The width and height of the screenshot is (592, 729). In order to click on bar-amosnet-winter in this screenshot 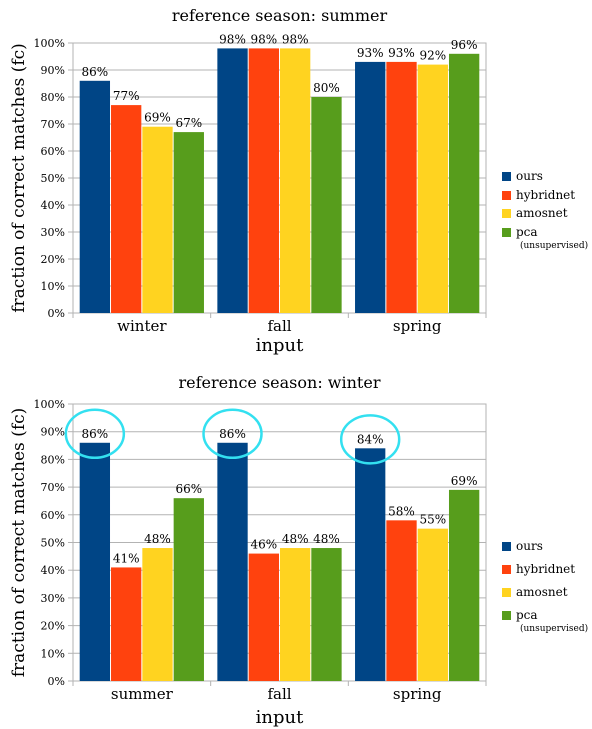, I will do `click(157, 219)`.